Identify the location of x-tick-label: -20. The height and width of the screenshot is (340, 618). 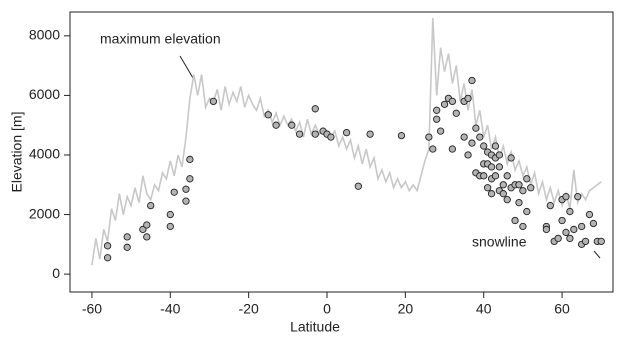
(249, 309).